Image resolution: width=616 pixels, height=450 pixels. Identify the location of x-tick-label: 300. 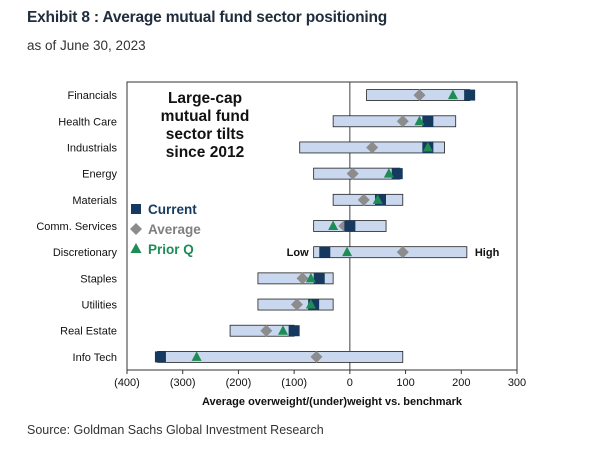
(517, 383).